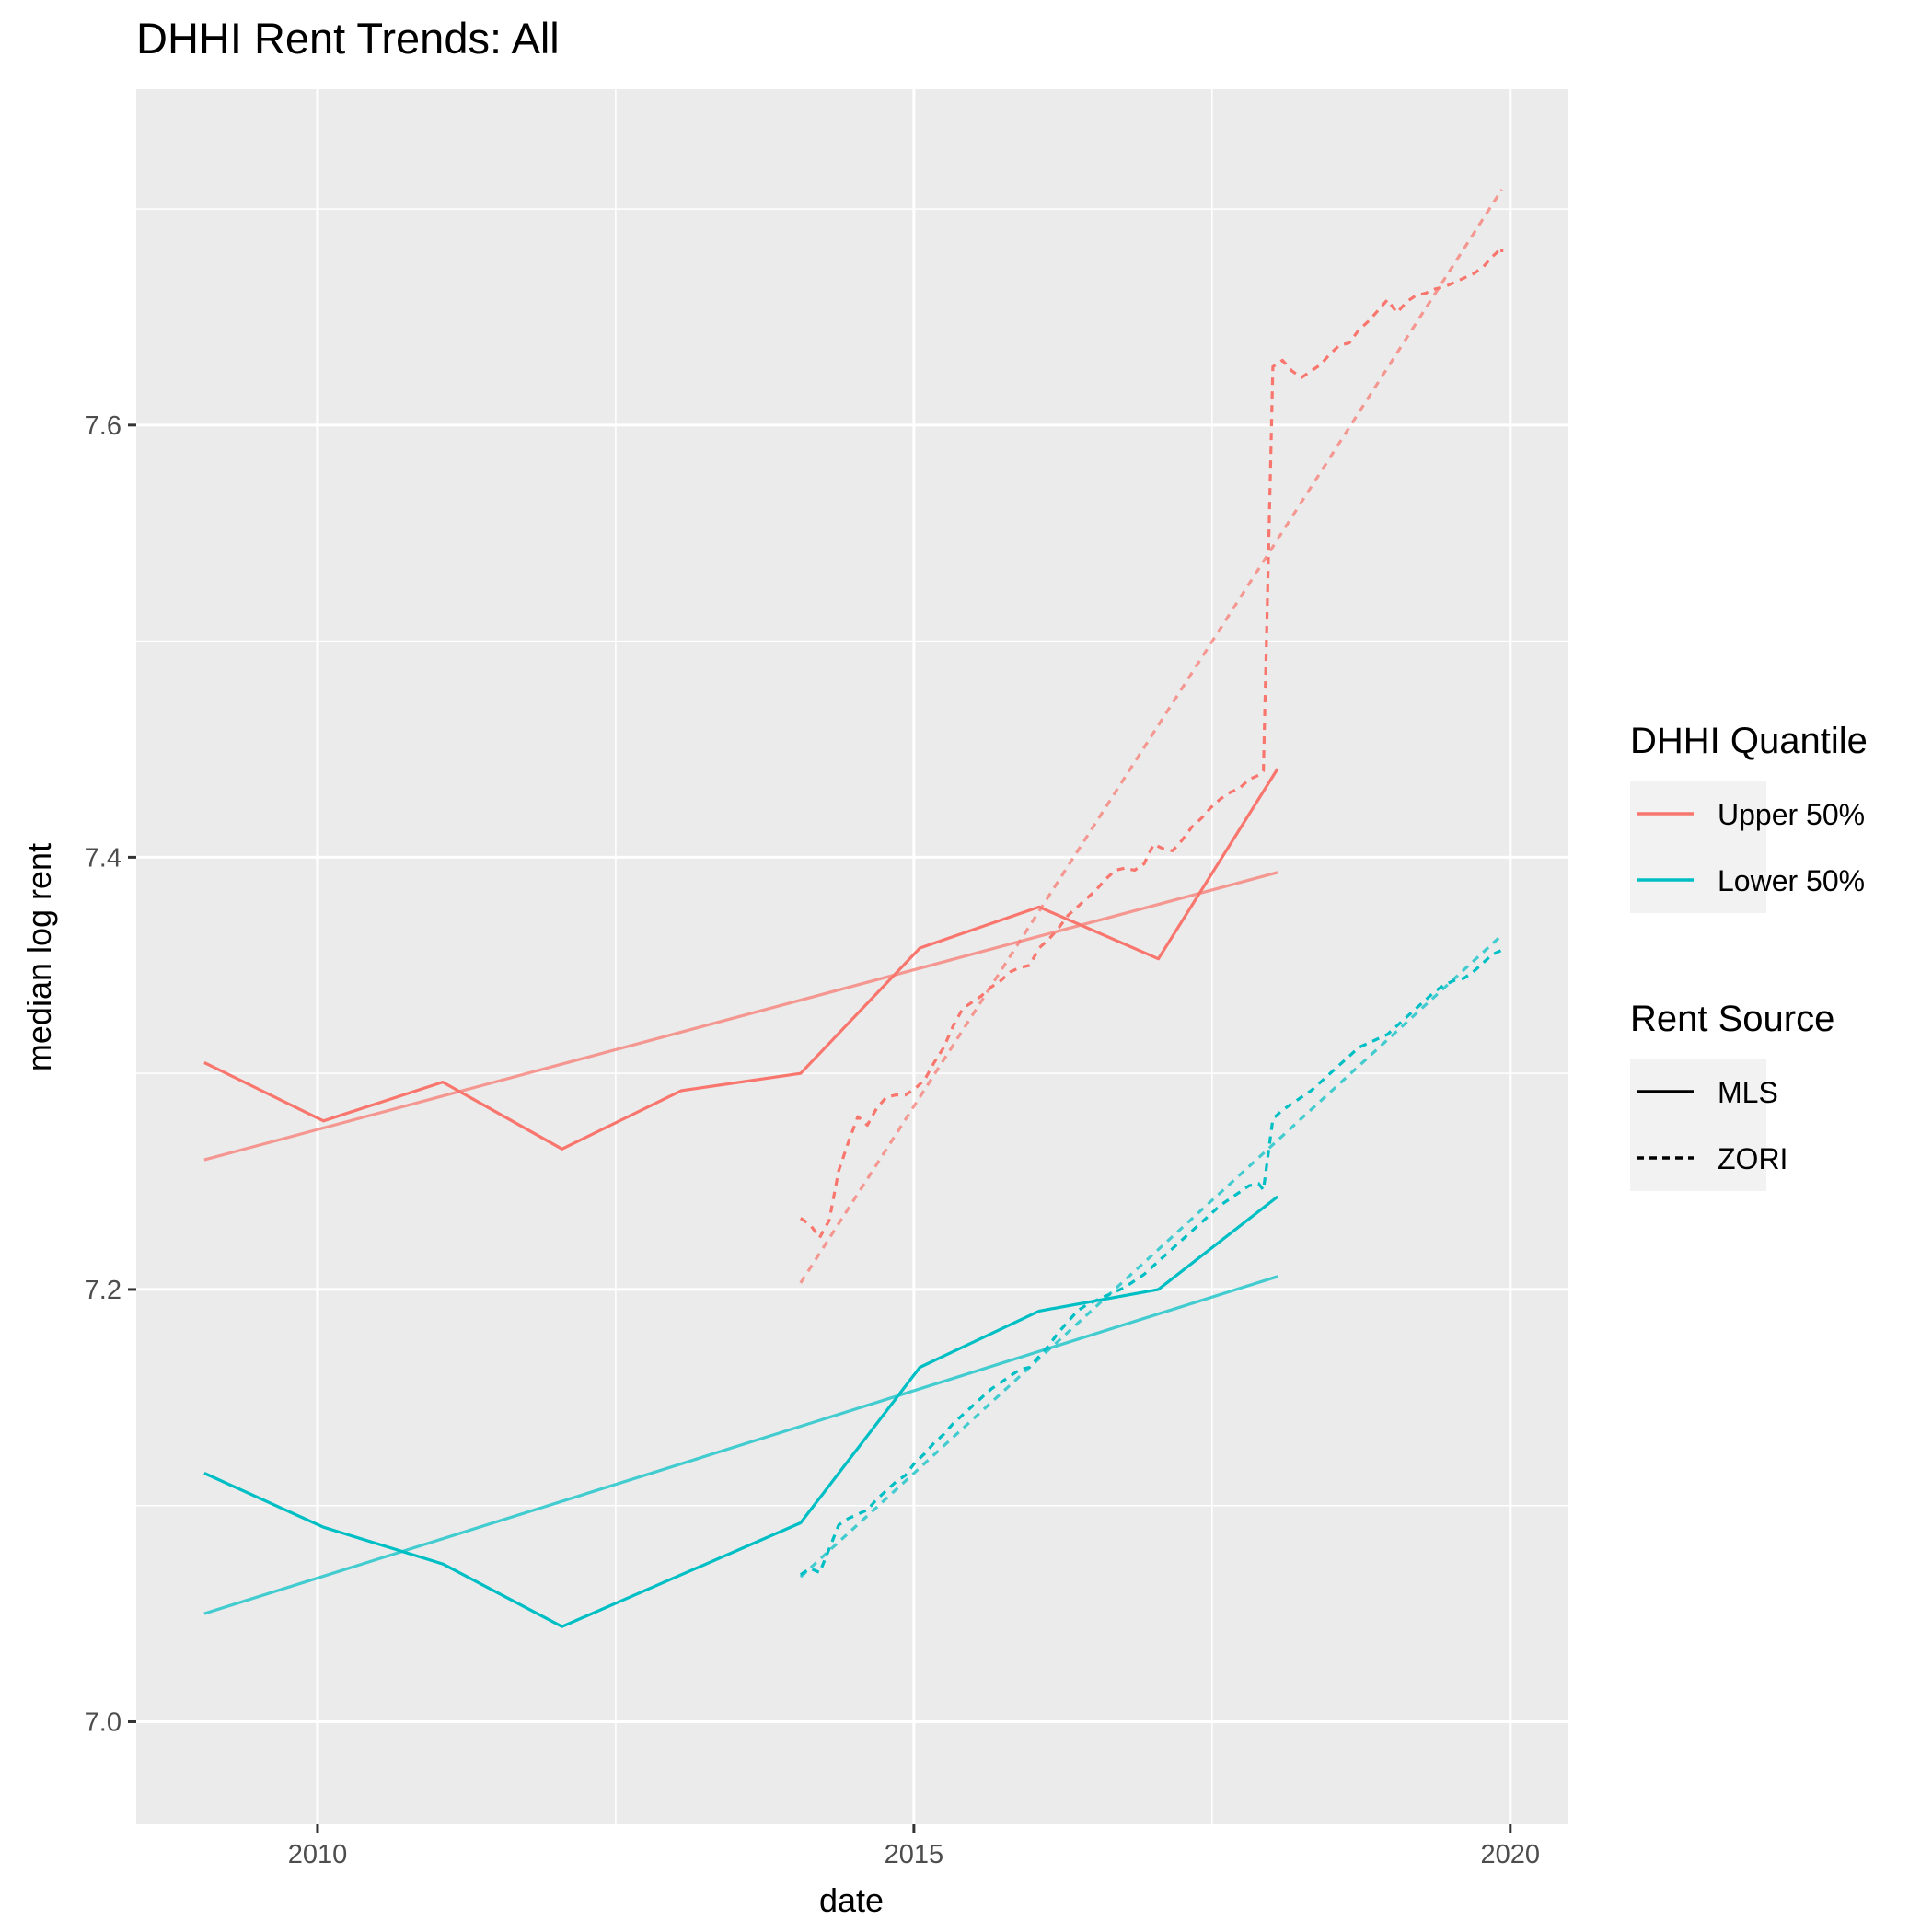 The width and height of the screenshot is (1932, 1932). Describe the element at coordinates (1151, 1262) in the screenshot. I see `series-lower-50-zori-data` at that location.